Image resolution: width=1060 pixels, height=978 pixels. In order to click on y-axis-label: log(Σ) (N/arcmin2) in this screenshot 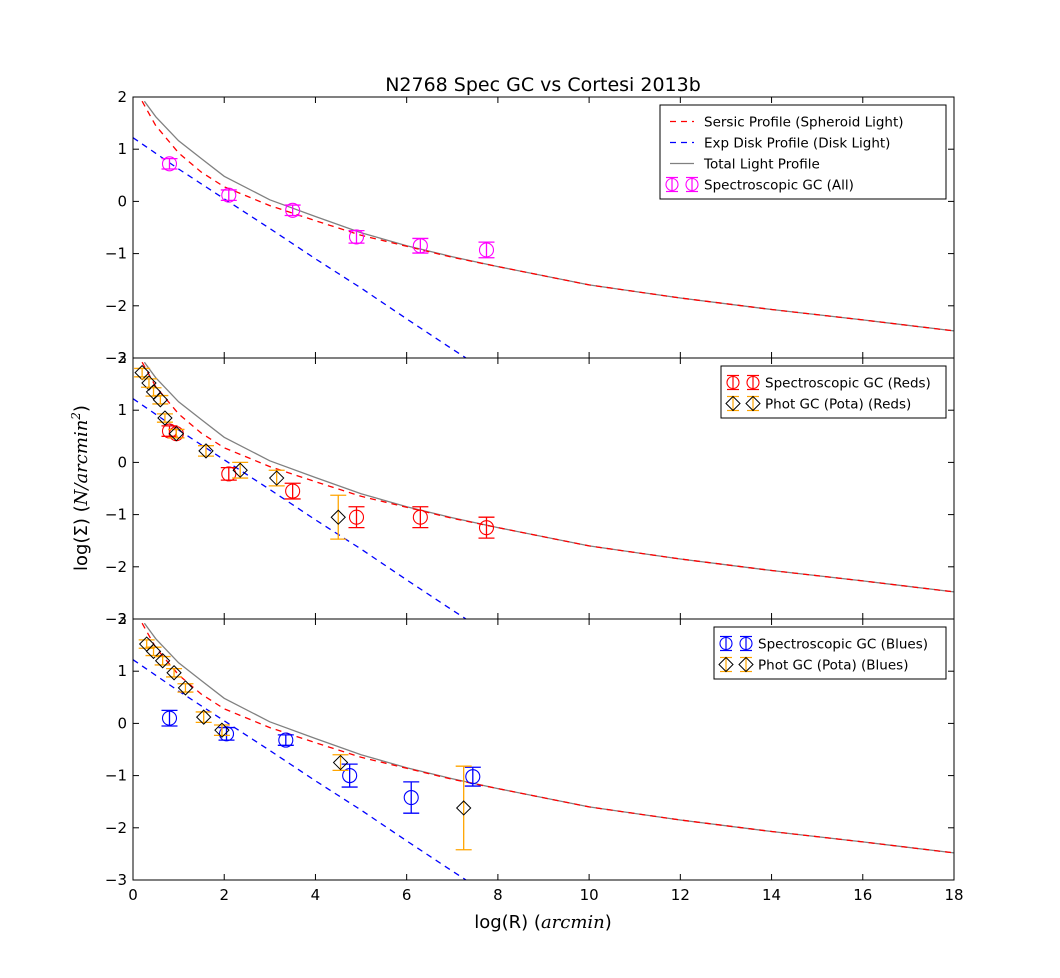, I will do `click(80, 488)`.